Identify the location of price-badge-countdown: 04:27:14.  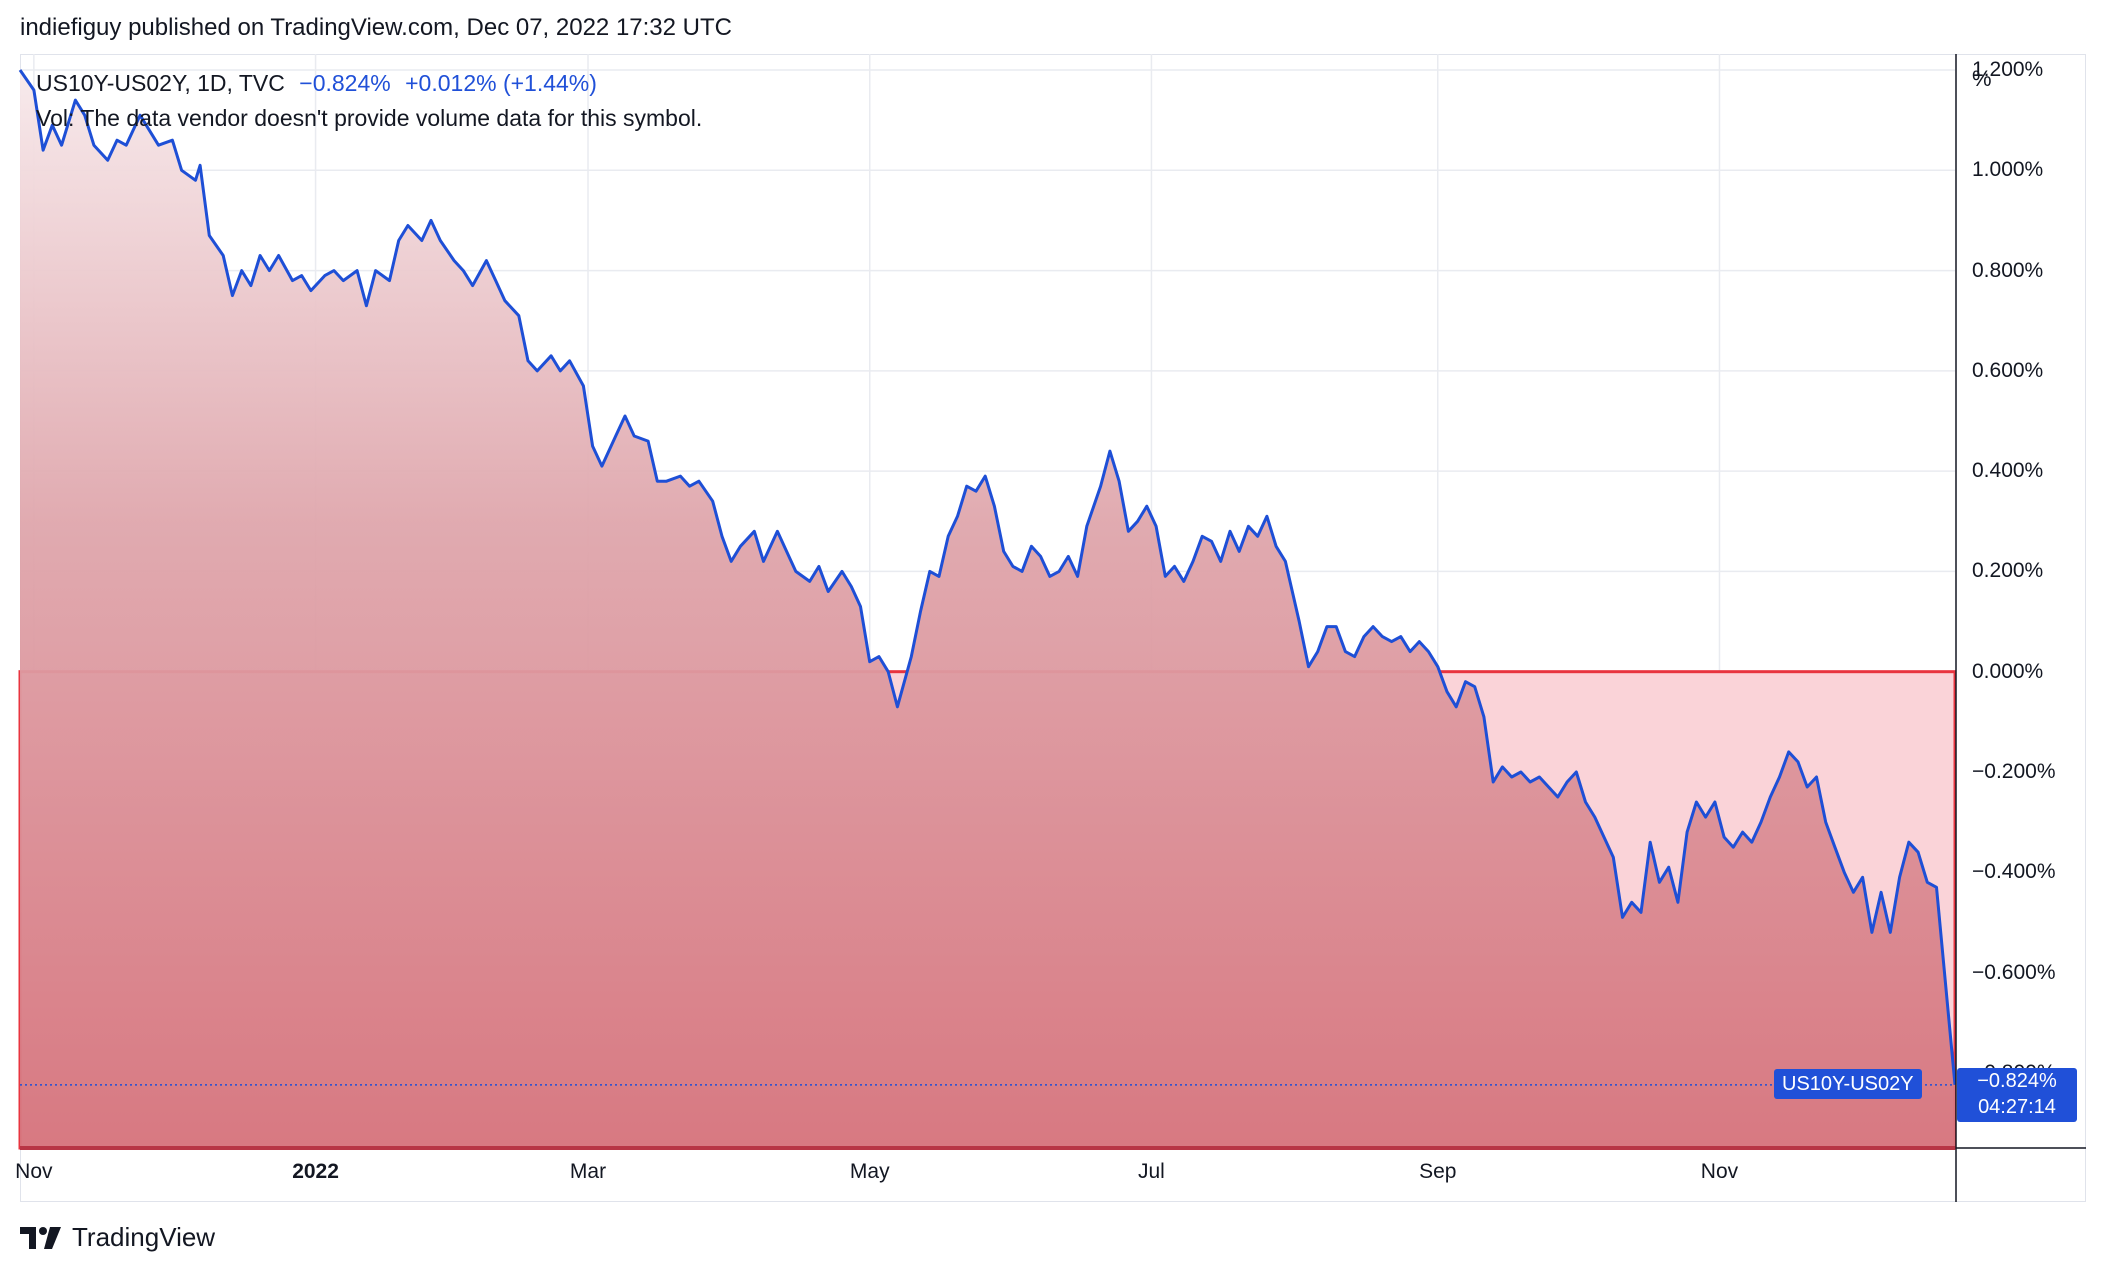
(2017, 1107).